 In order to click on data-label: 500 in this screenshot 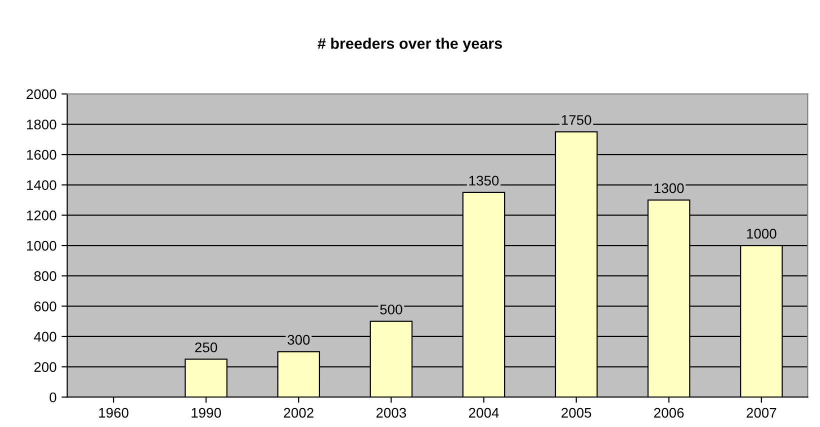, I will do `click(391, 309)`.